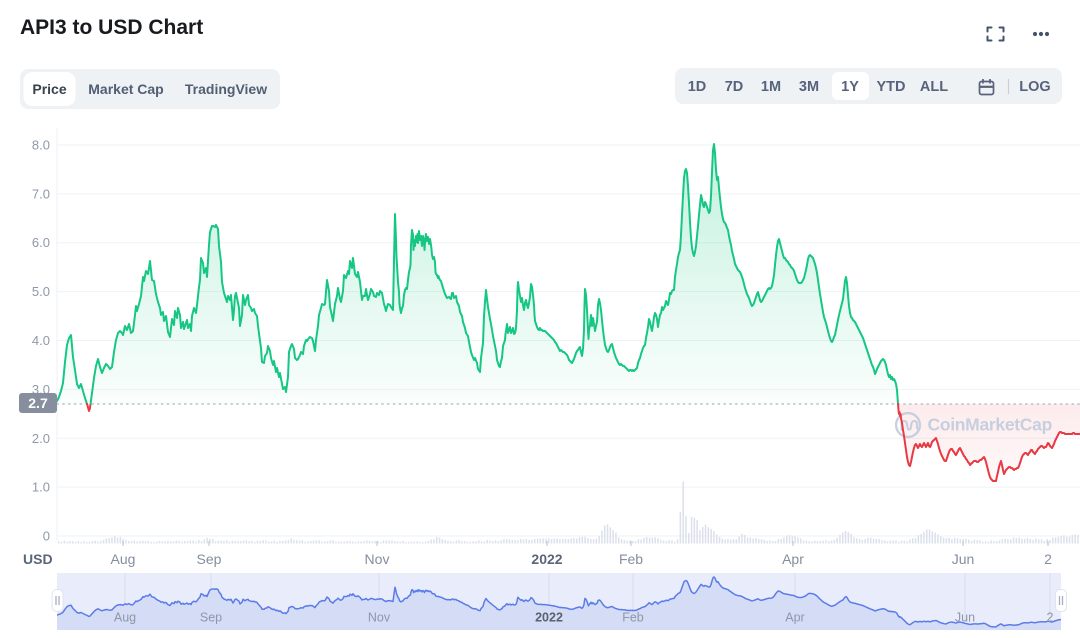  I want to click on svg-text: 2.0, so click(41, 438).